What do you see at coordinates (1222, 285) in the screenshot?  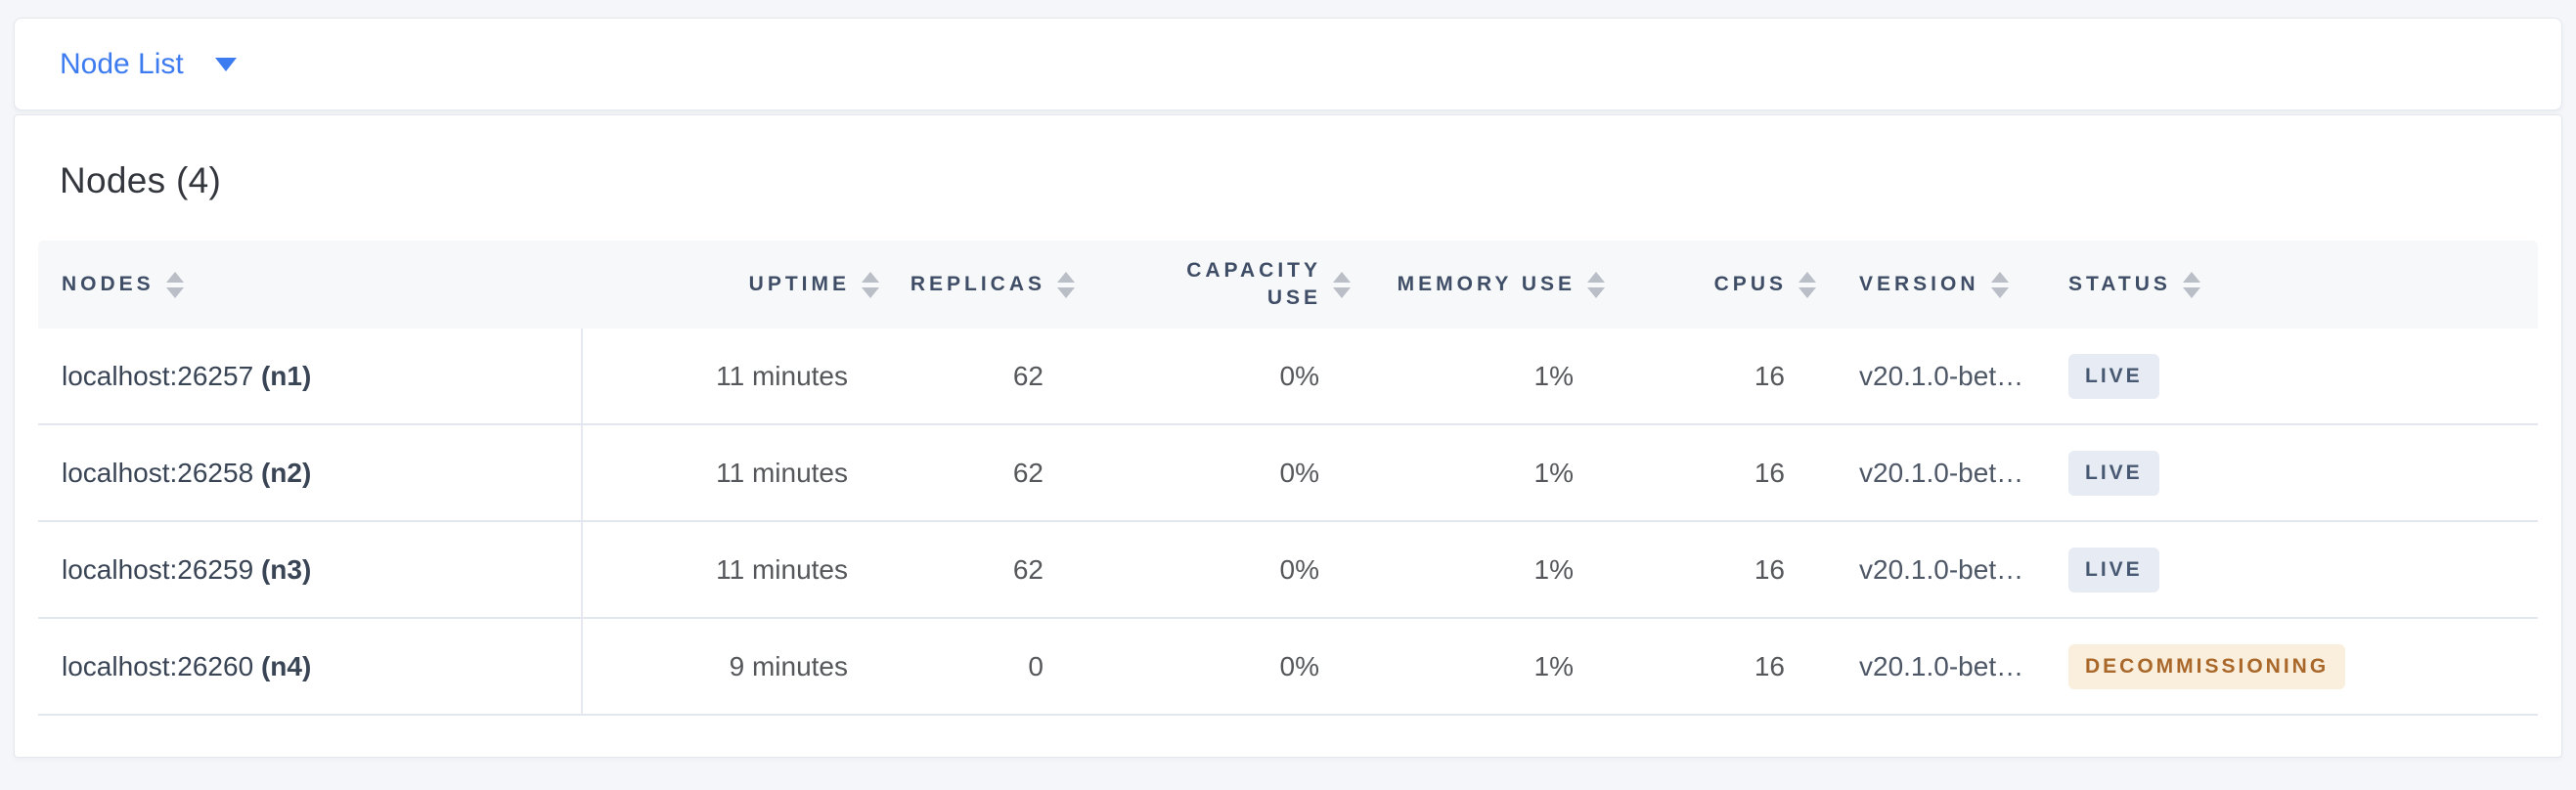 I see `column-header-capacity-use: Capacity Use` at bounding box center [1222, 285].